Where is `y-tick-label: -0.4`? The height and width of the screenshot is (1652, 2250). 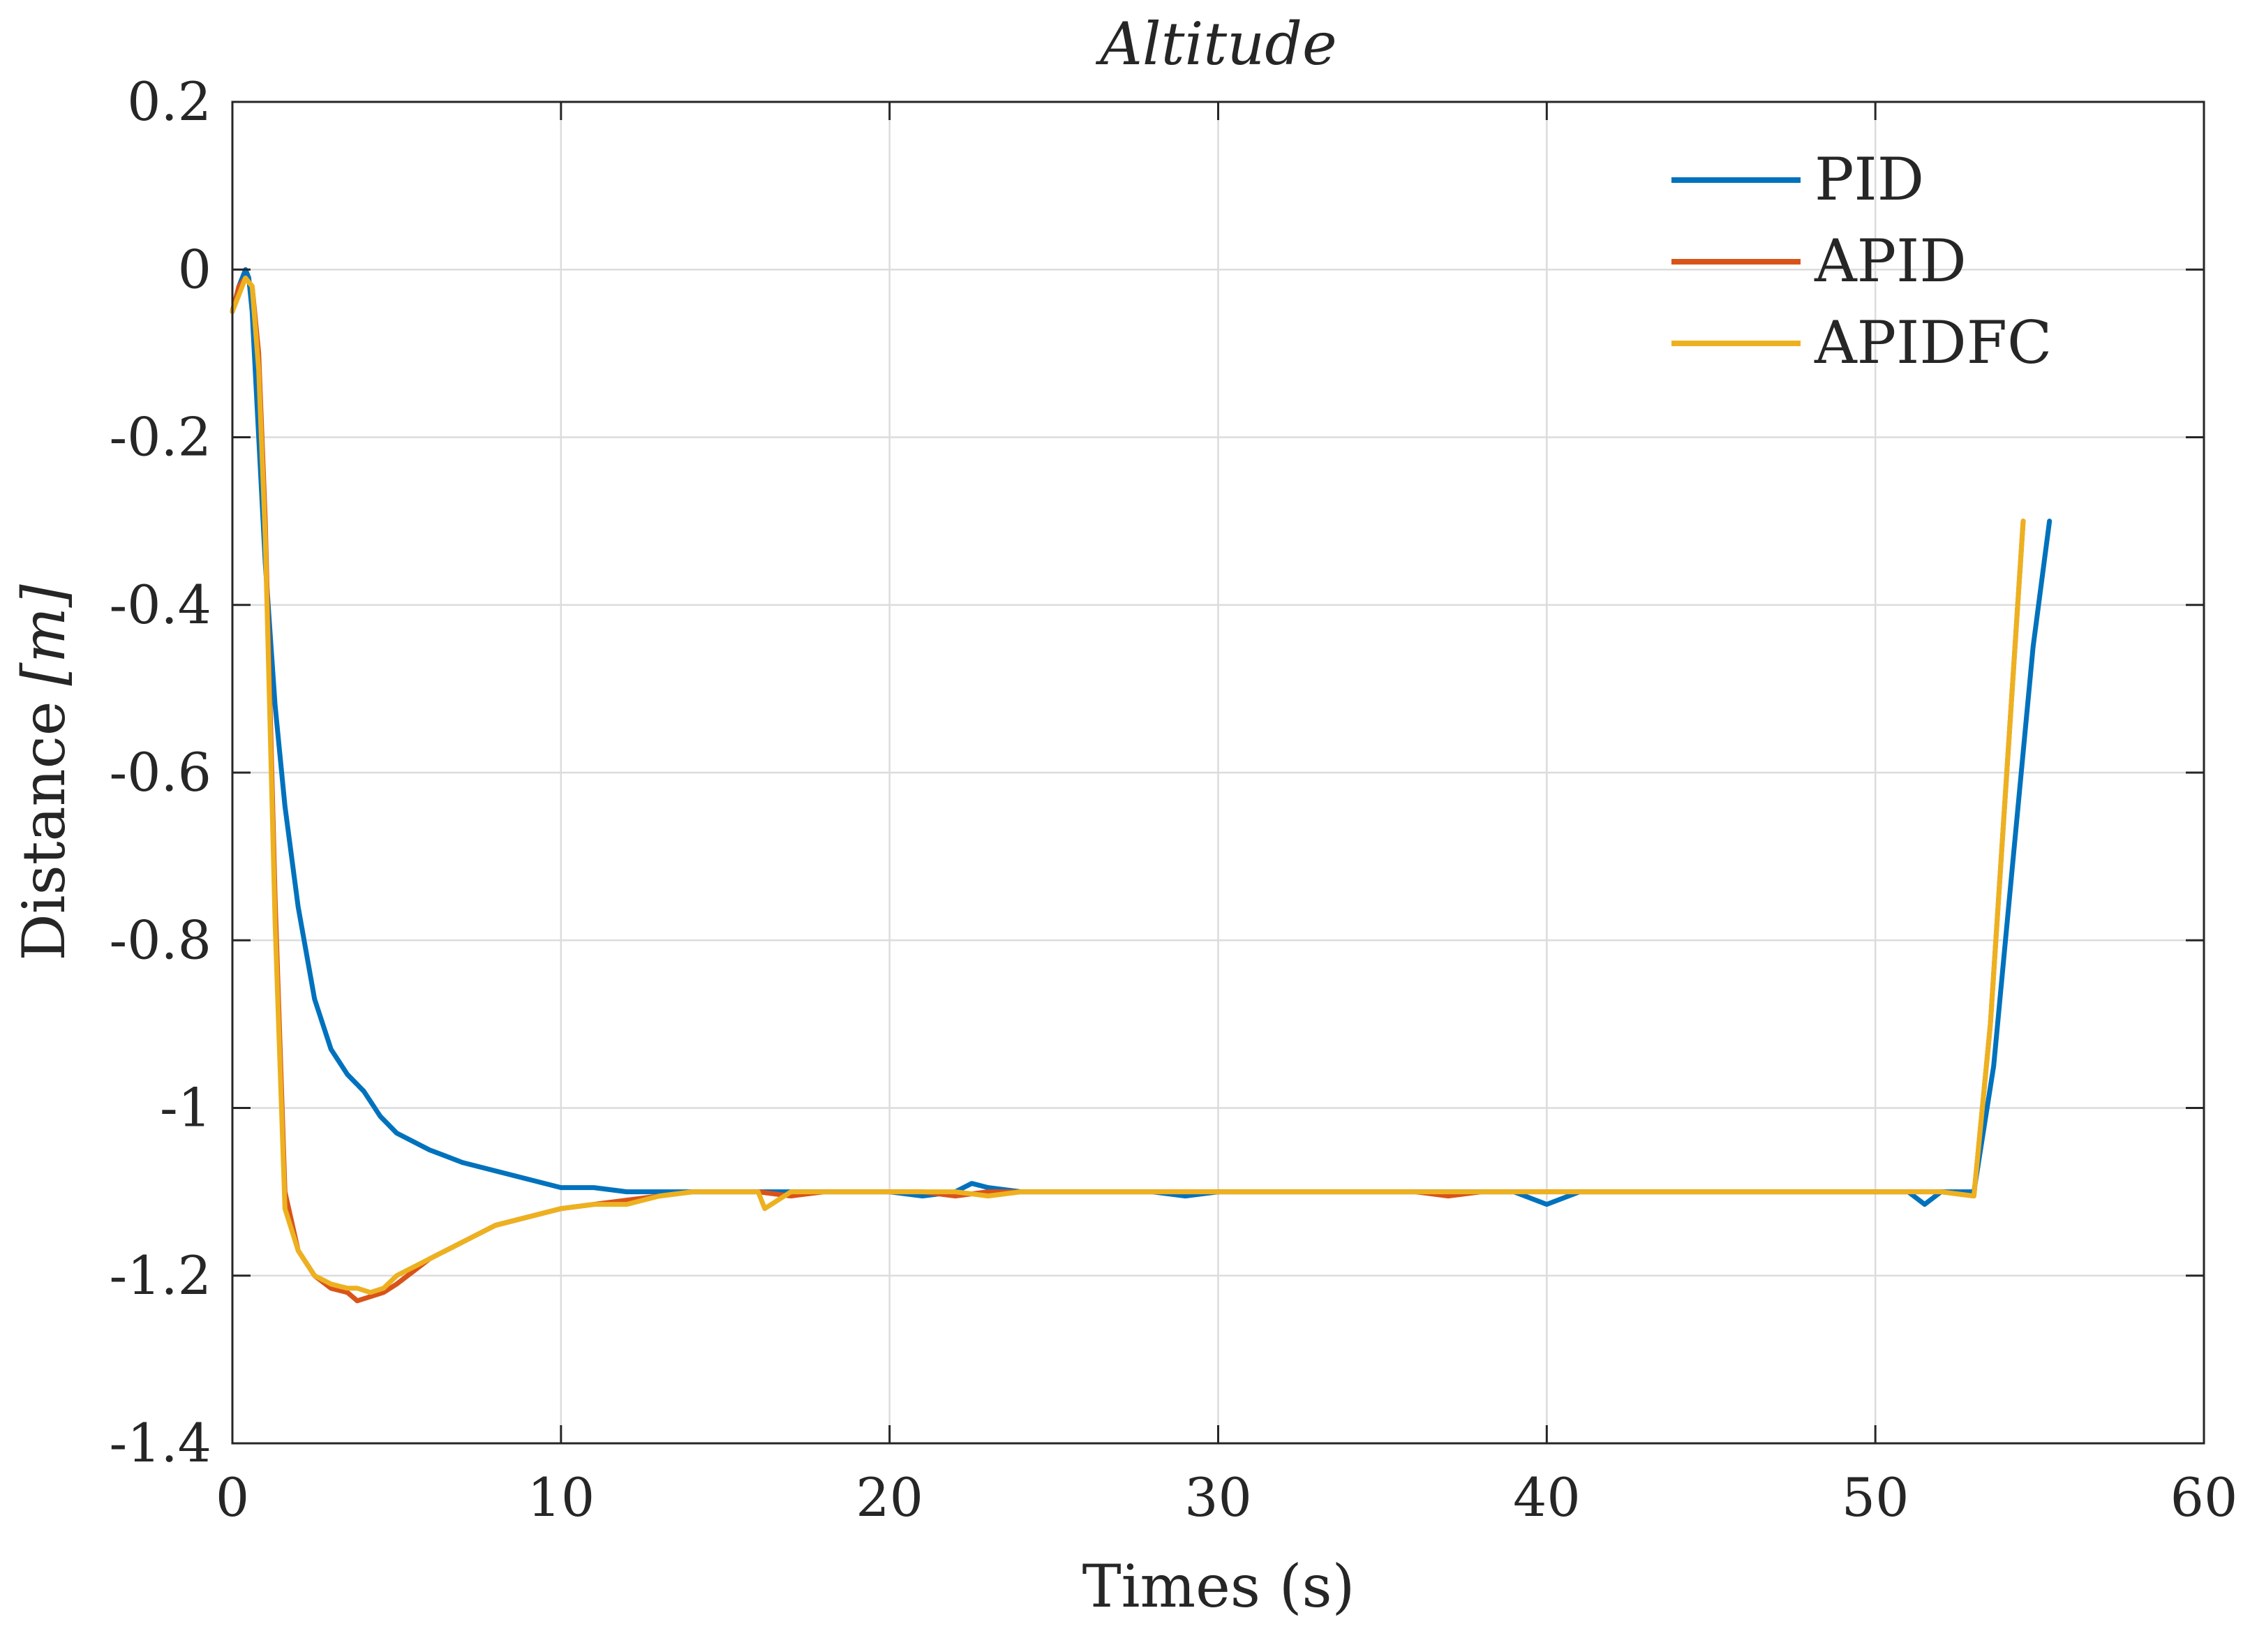
y-tick-label: -0.4 is located at coordinates (160, 605).